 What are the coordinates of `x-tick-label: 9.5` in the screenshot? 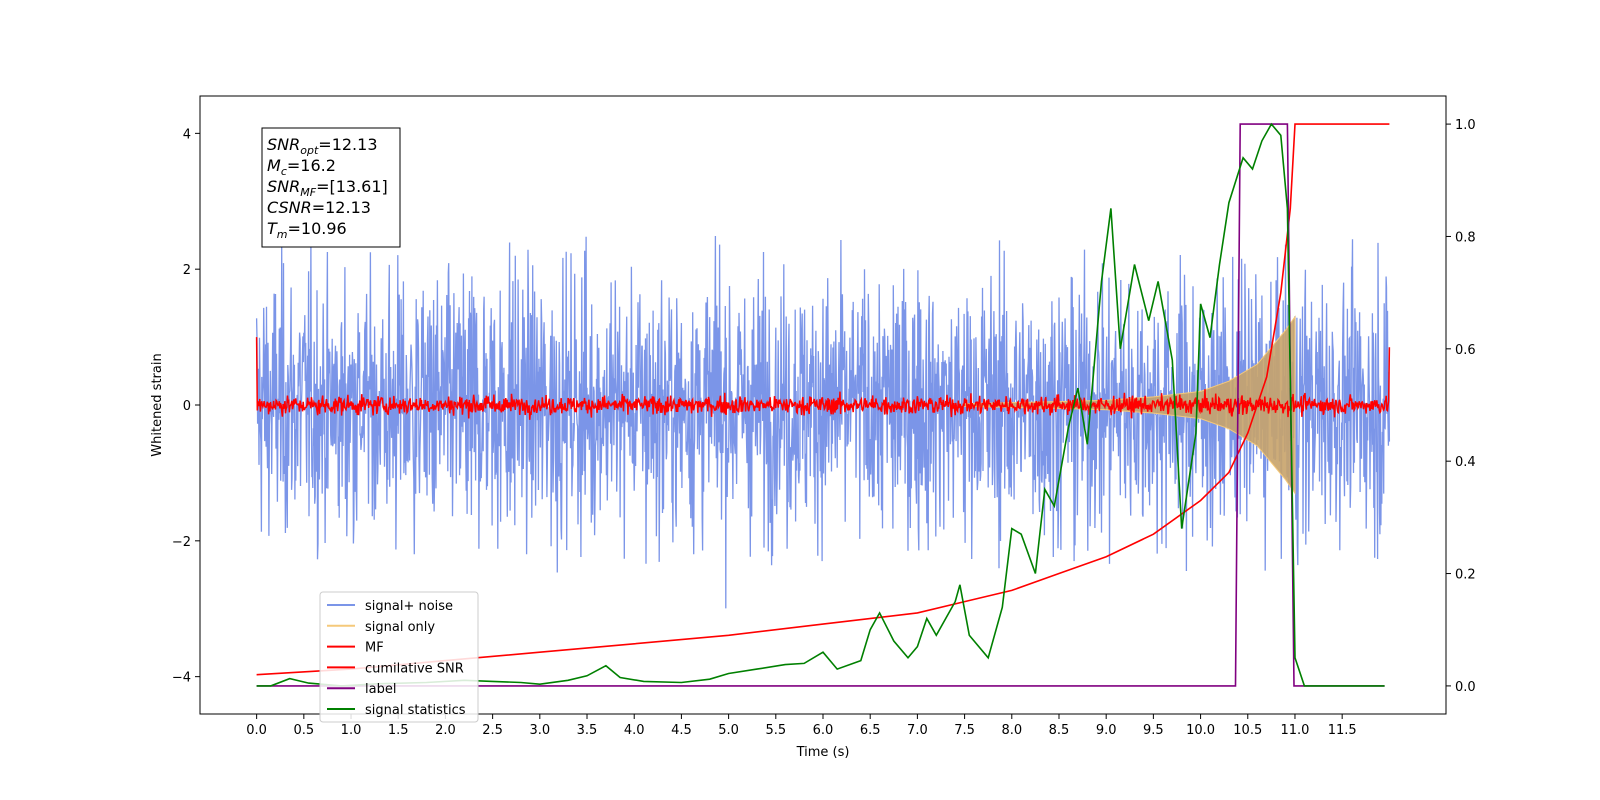 It's located at (1153, 730).